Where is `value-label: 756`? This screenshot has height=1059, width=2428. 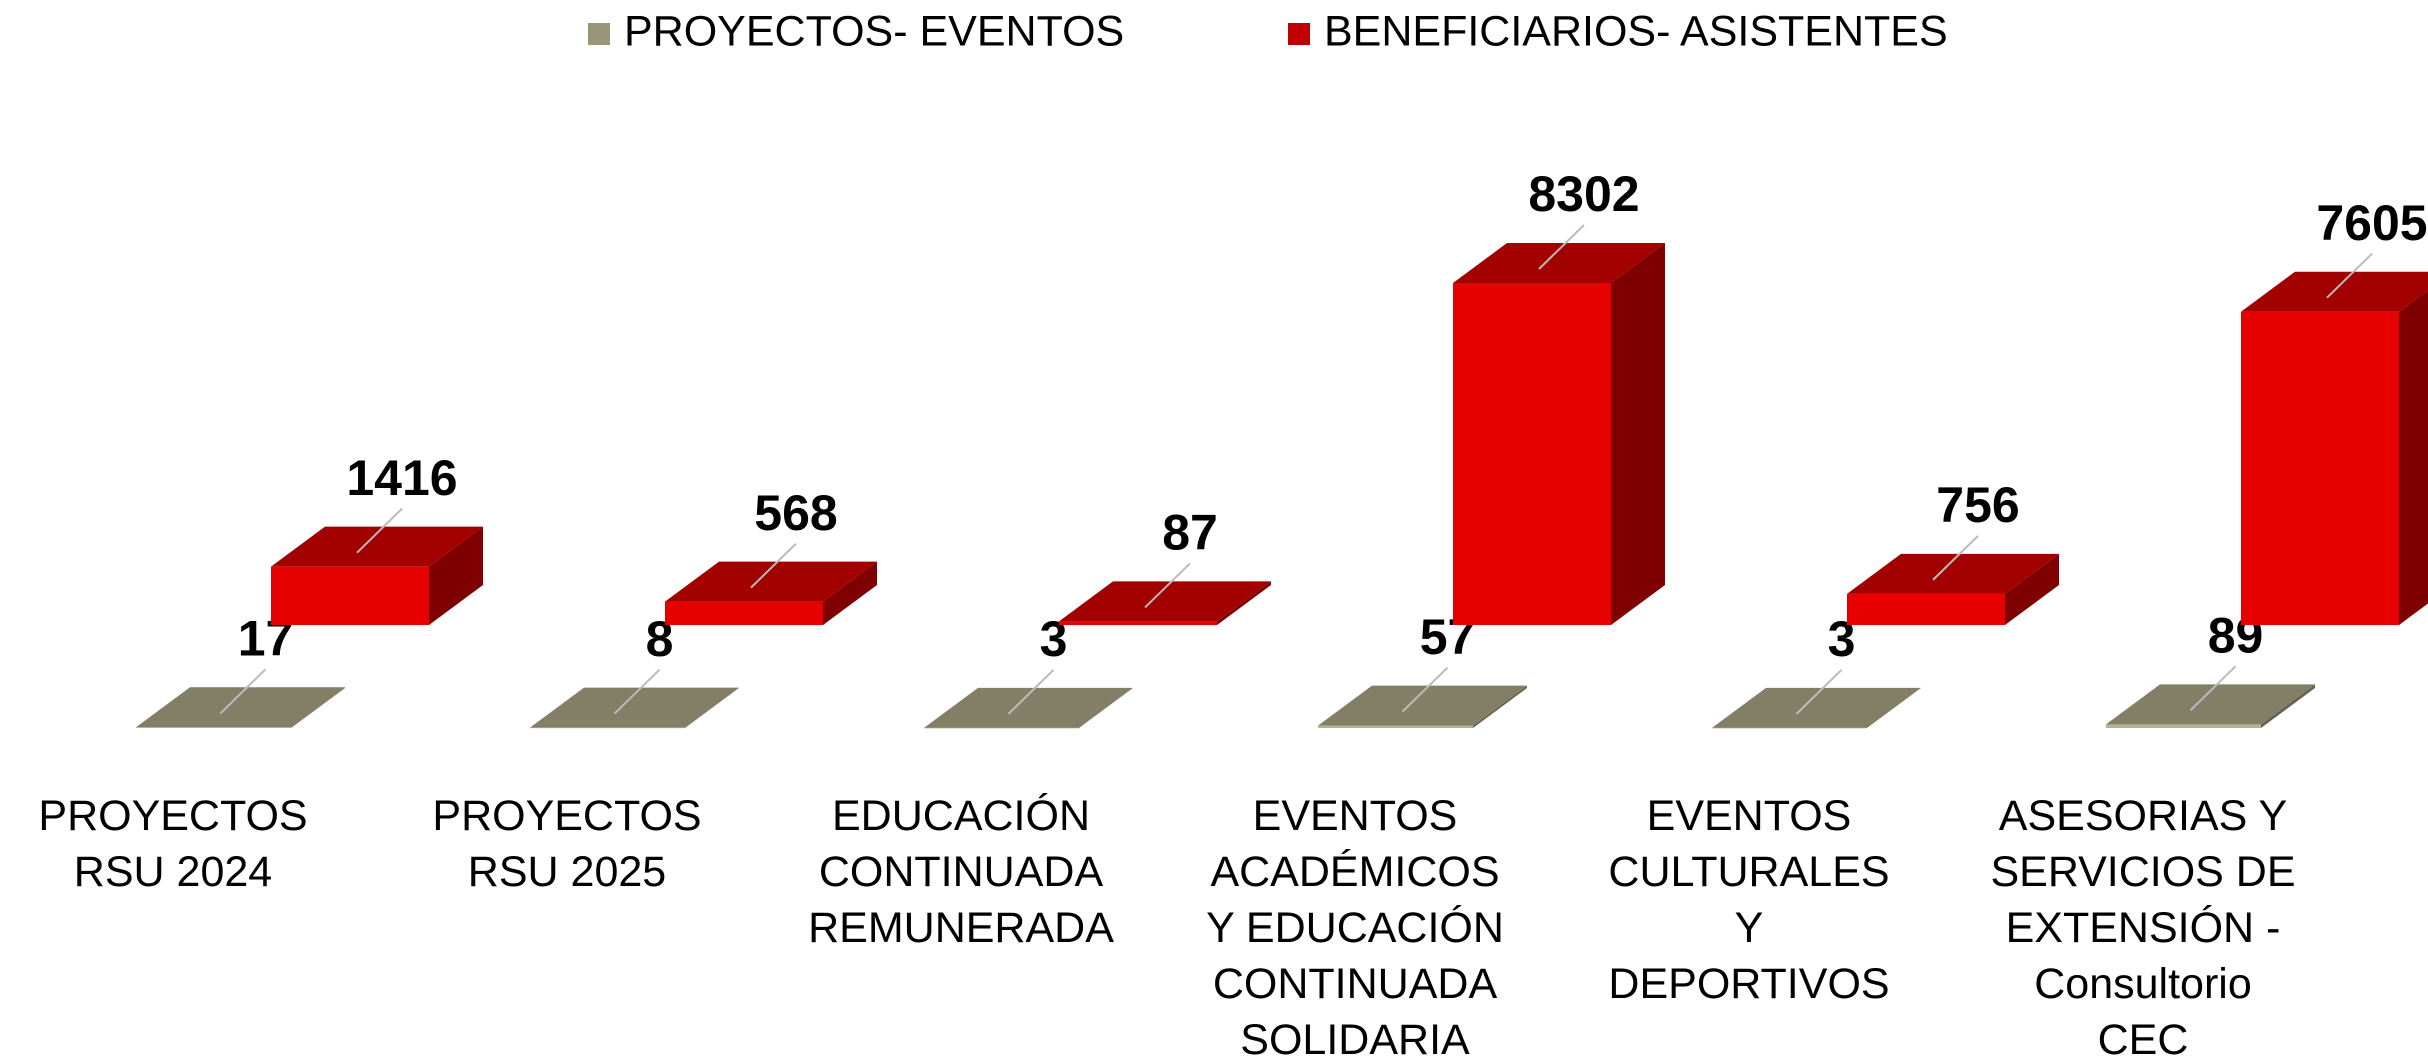 value-label: 756 is located at coordinates (1977, 505).